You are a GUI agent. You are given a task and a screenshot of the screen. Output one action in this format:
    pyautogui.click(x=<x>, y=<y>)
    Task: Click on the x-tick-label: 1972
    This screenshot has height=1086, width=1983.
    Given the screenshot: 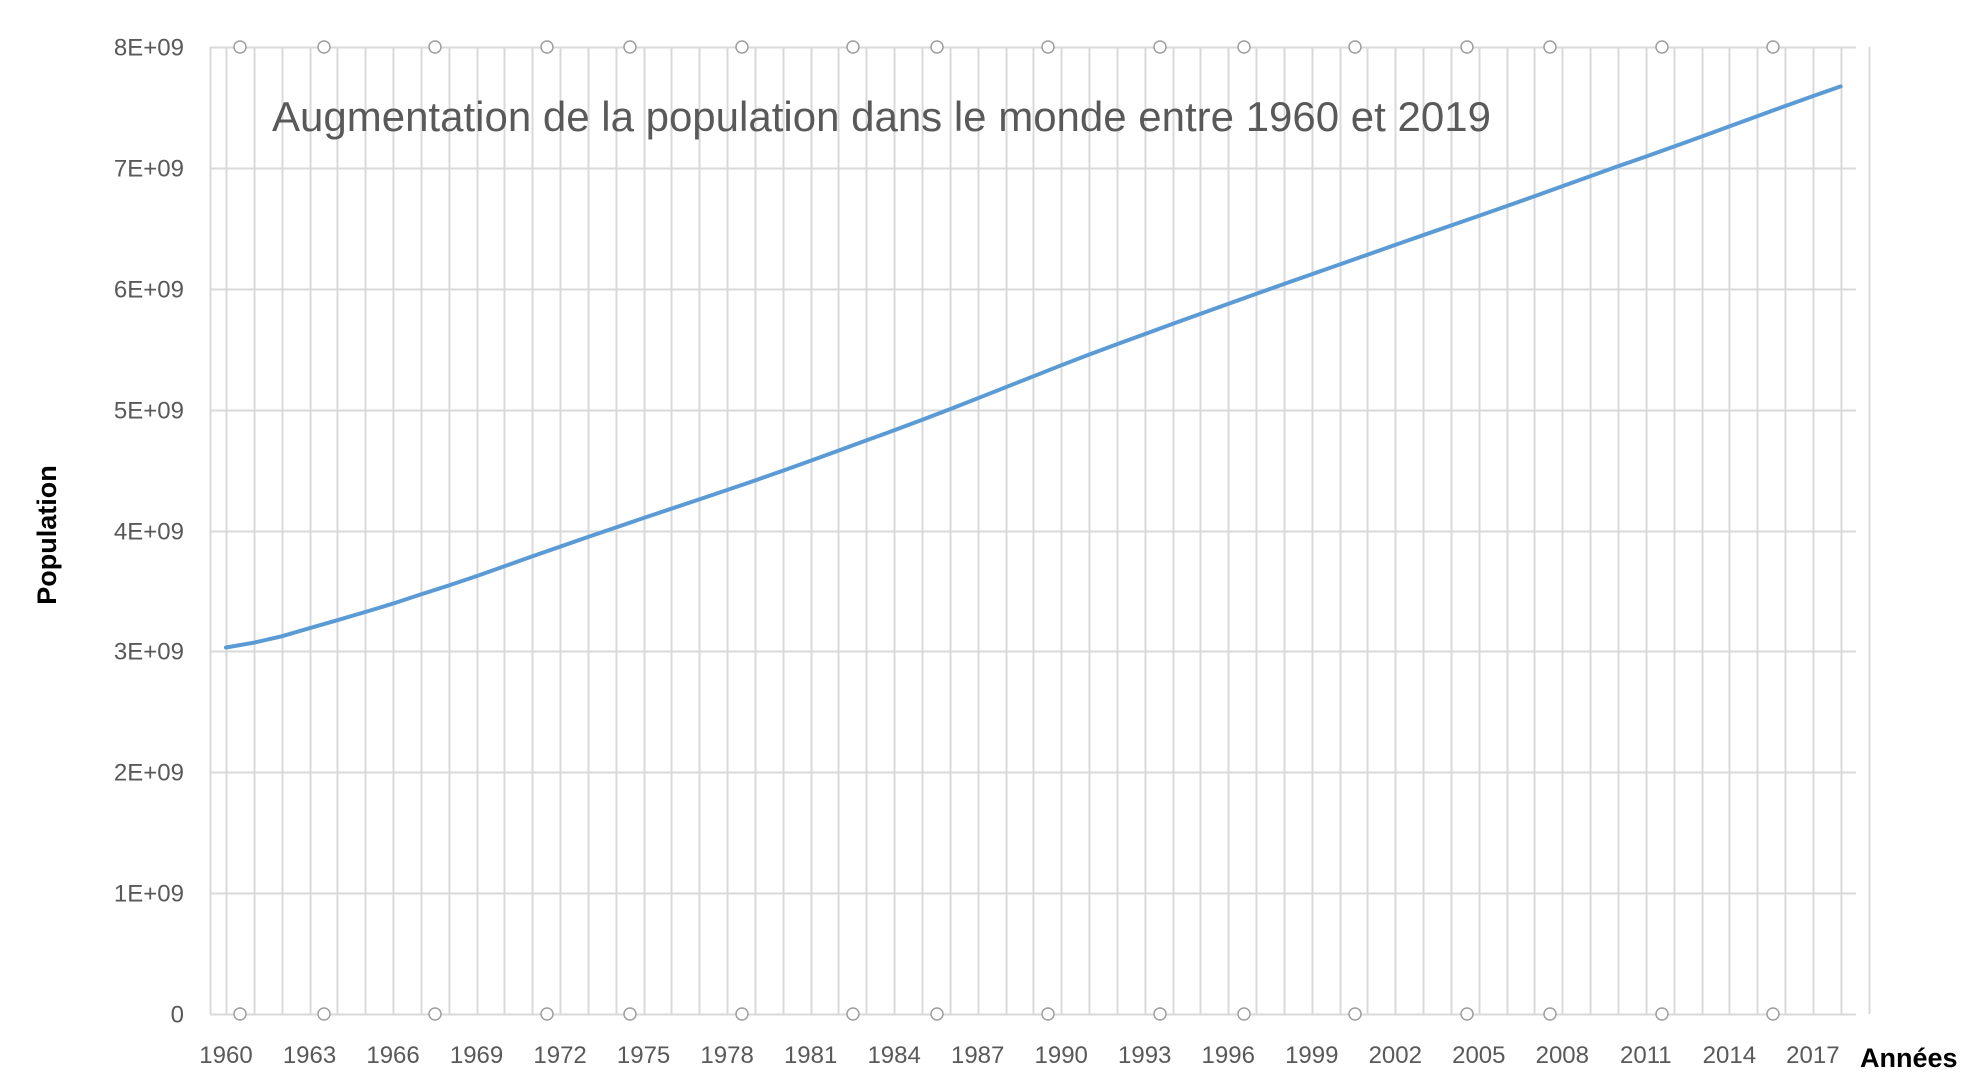 What is the action you would take?
    pyautogui.click(x=559, y=1055)
    